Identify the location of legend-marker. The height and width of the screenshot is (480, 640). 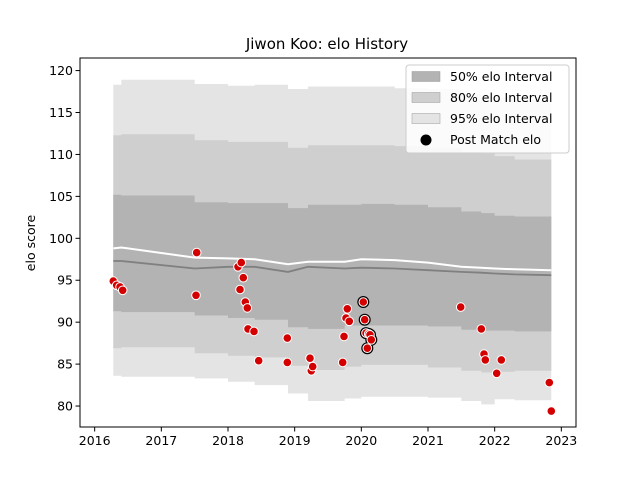
(426, 140).